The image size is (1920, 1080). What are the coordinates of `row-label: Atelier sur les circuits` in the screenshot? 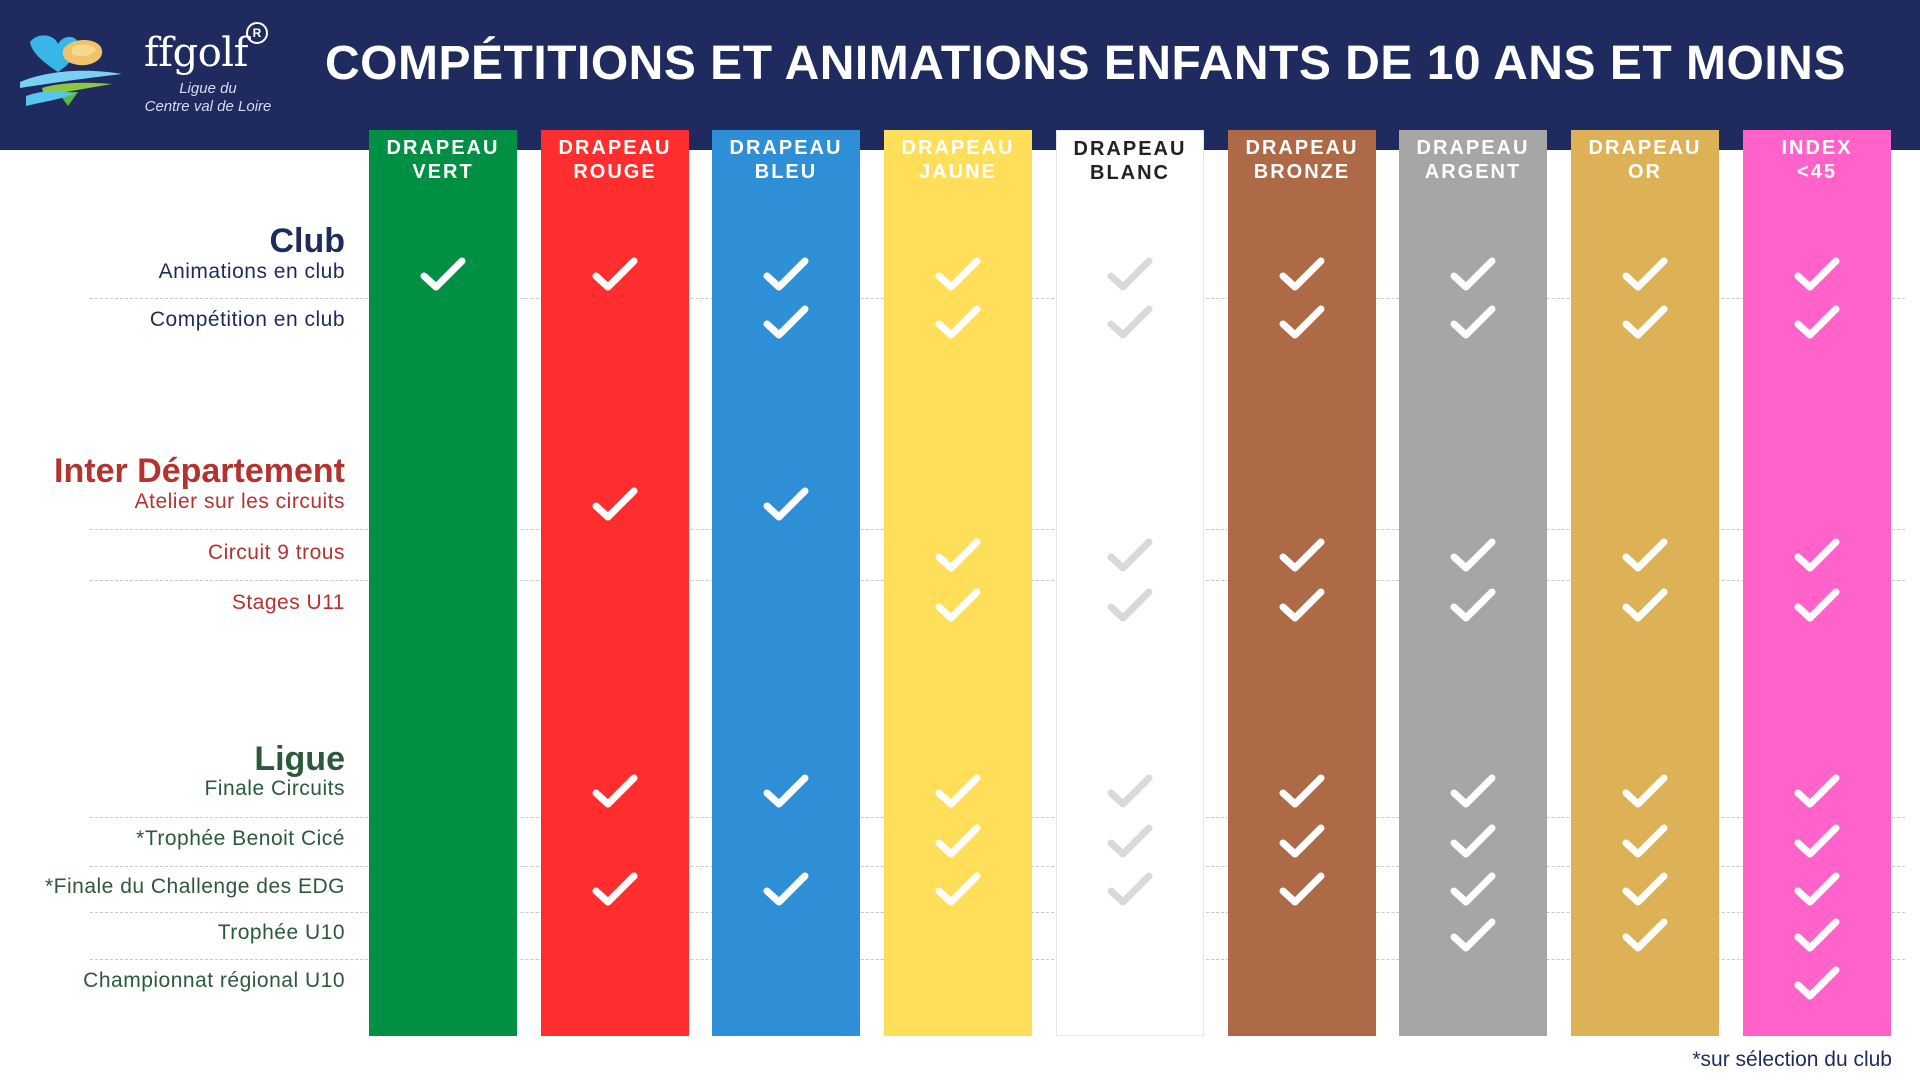 It's located at (239, 501).